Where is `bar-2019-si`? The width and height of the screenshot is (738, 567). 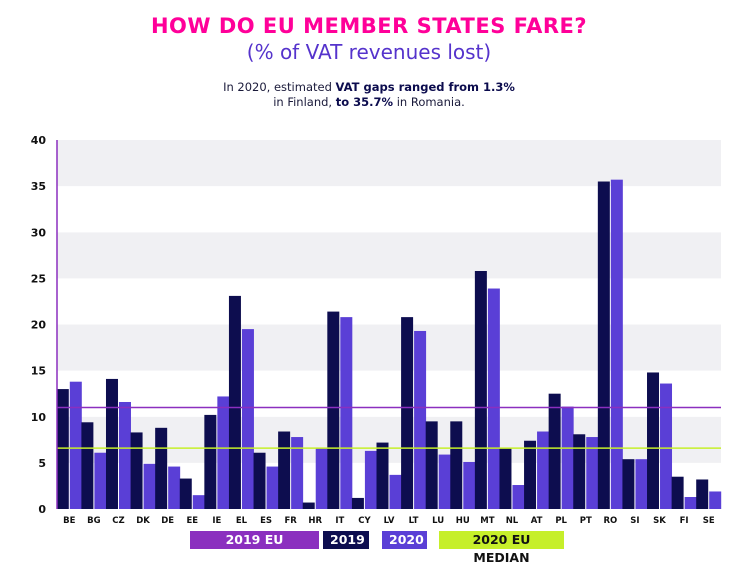 bar-2019-si is located at coordinates (628, 484).